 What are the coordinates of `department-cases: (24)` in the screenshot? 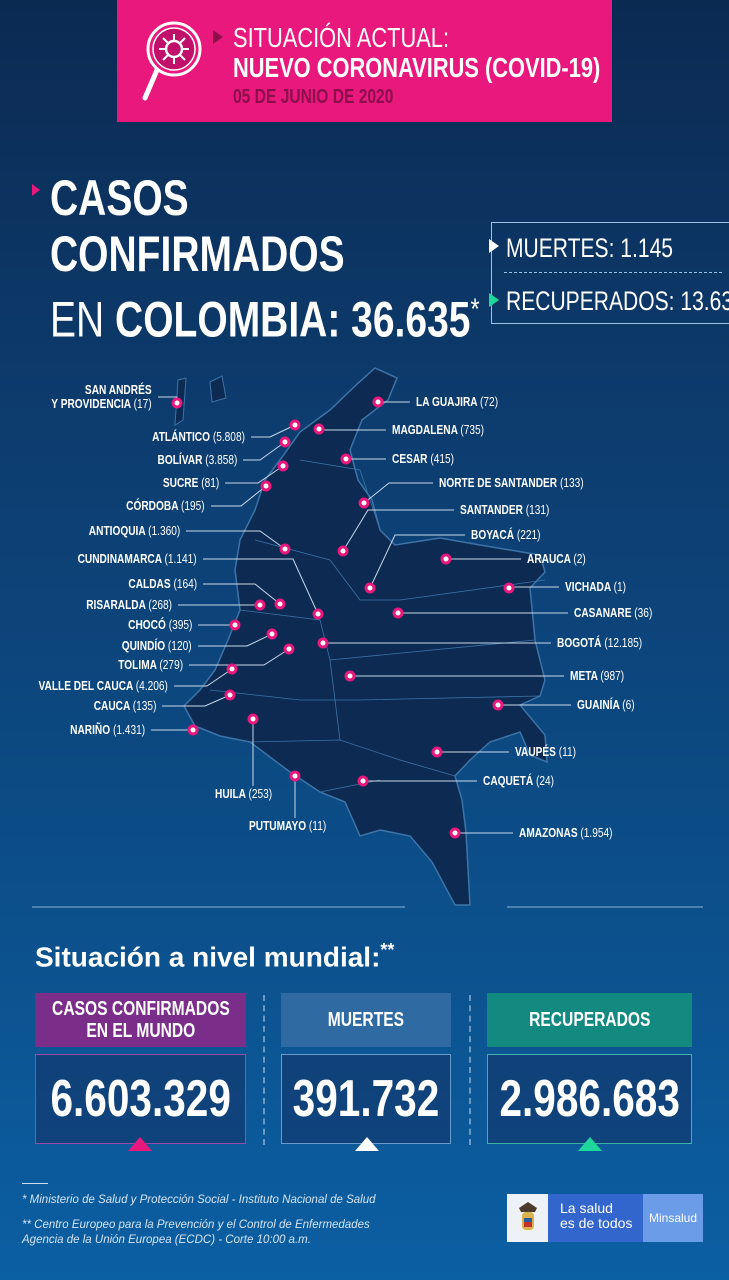 It's located at (545, 780).